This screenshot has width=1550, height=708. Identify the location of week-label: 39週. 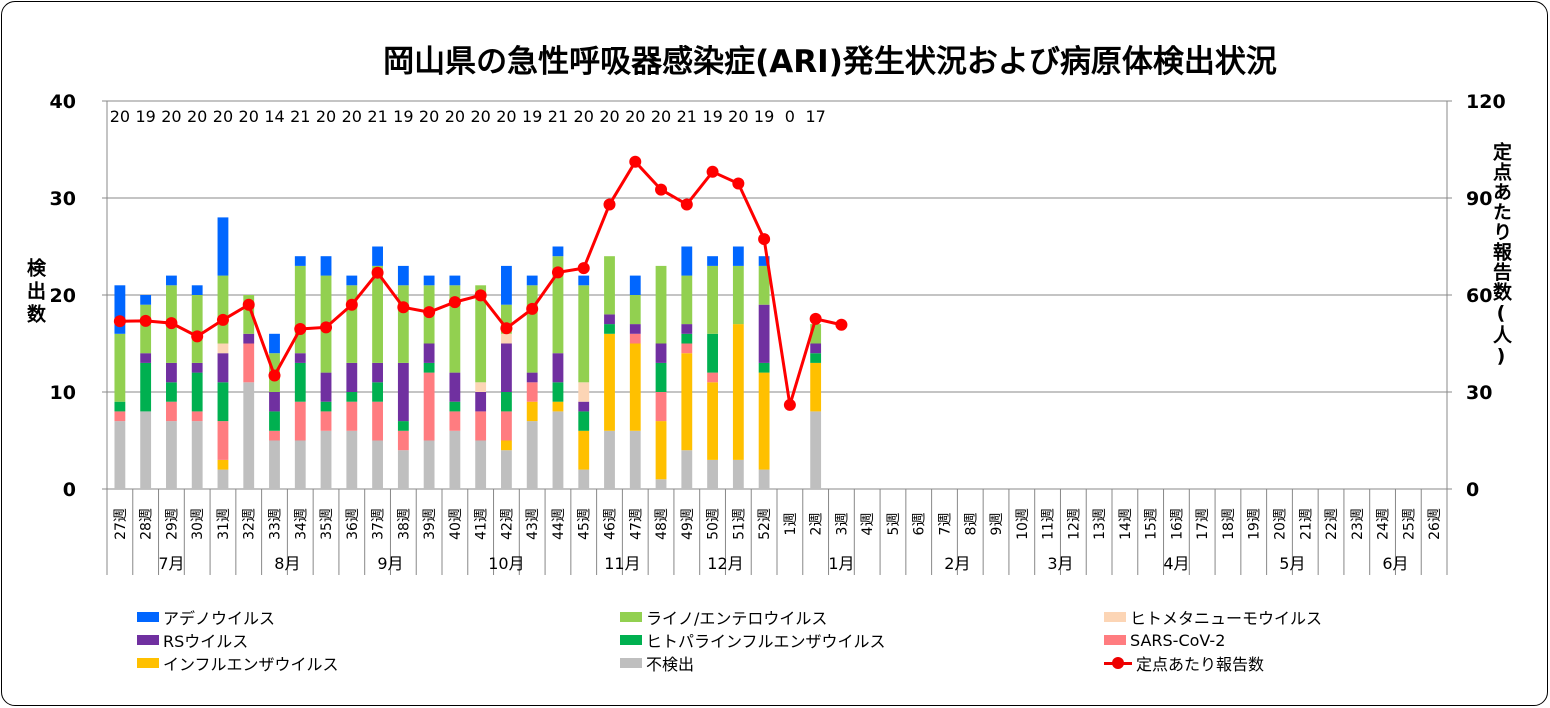
(430, 524).